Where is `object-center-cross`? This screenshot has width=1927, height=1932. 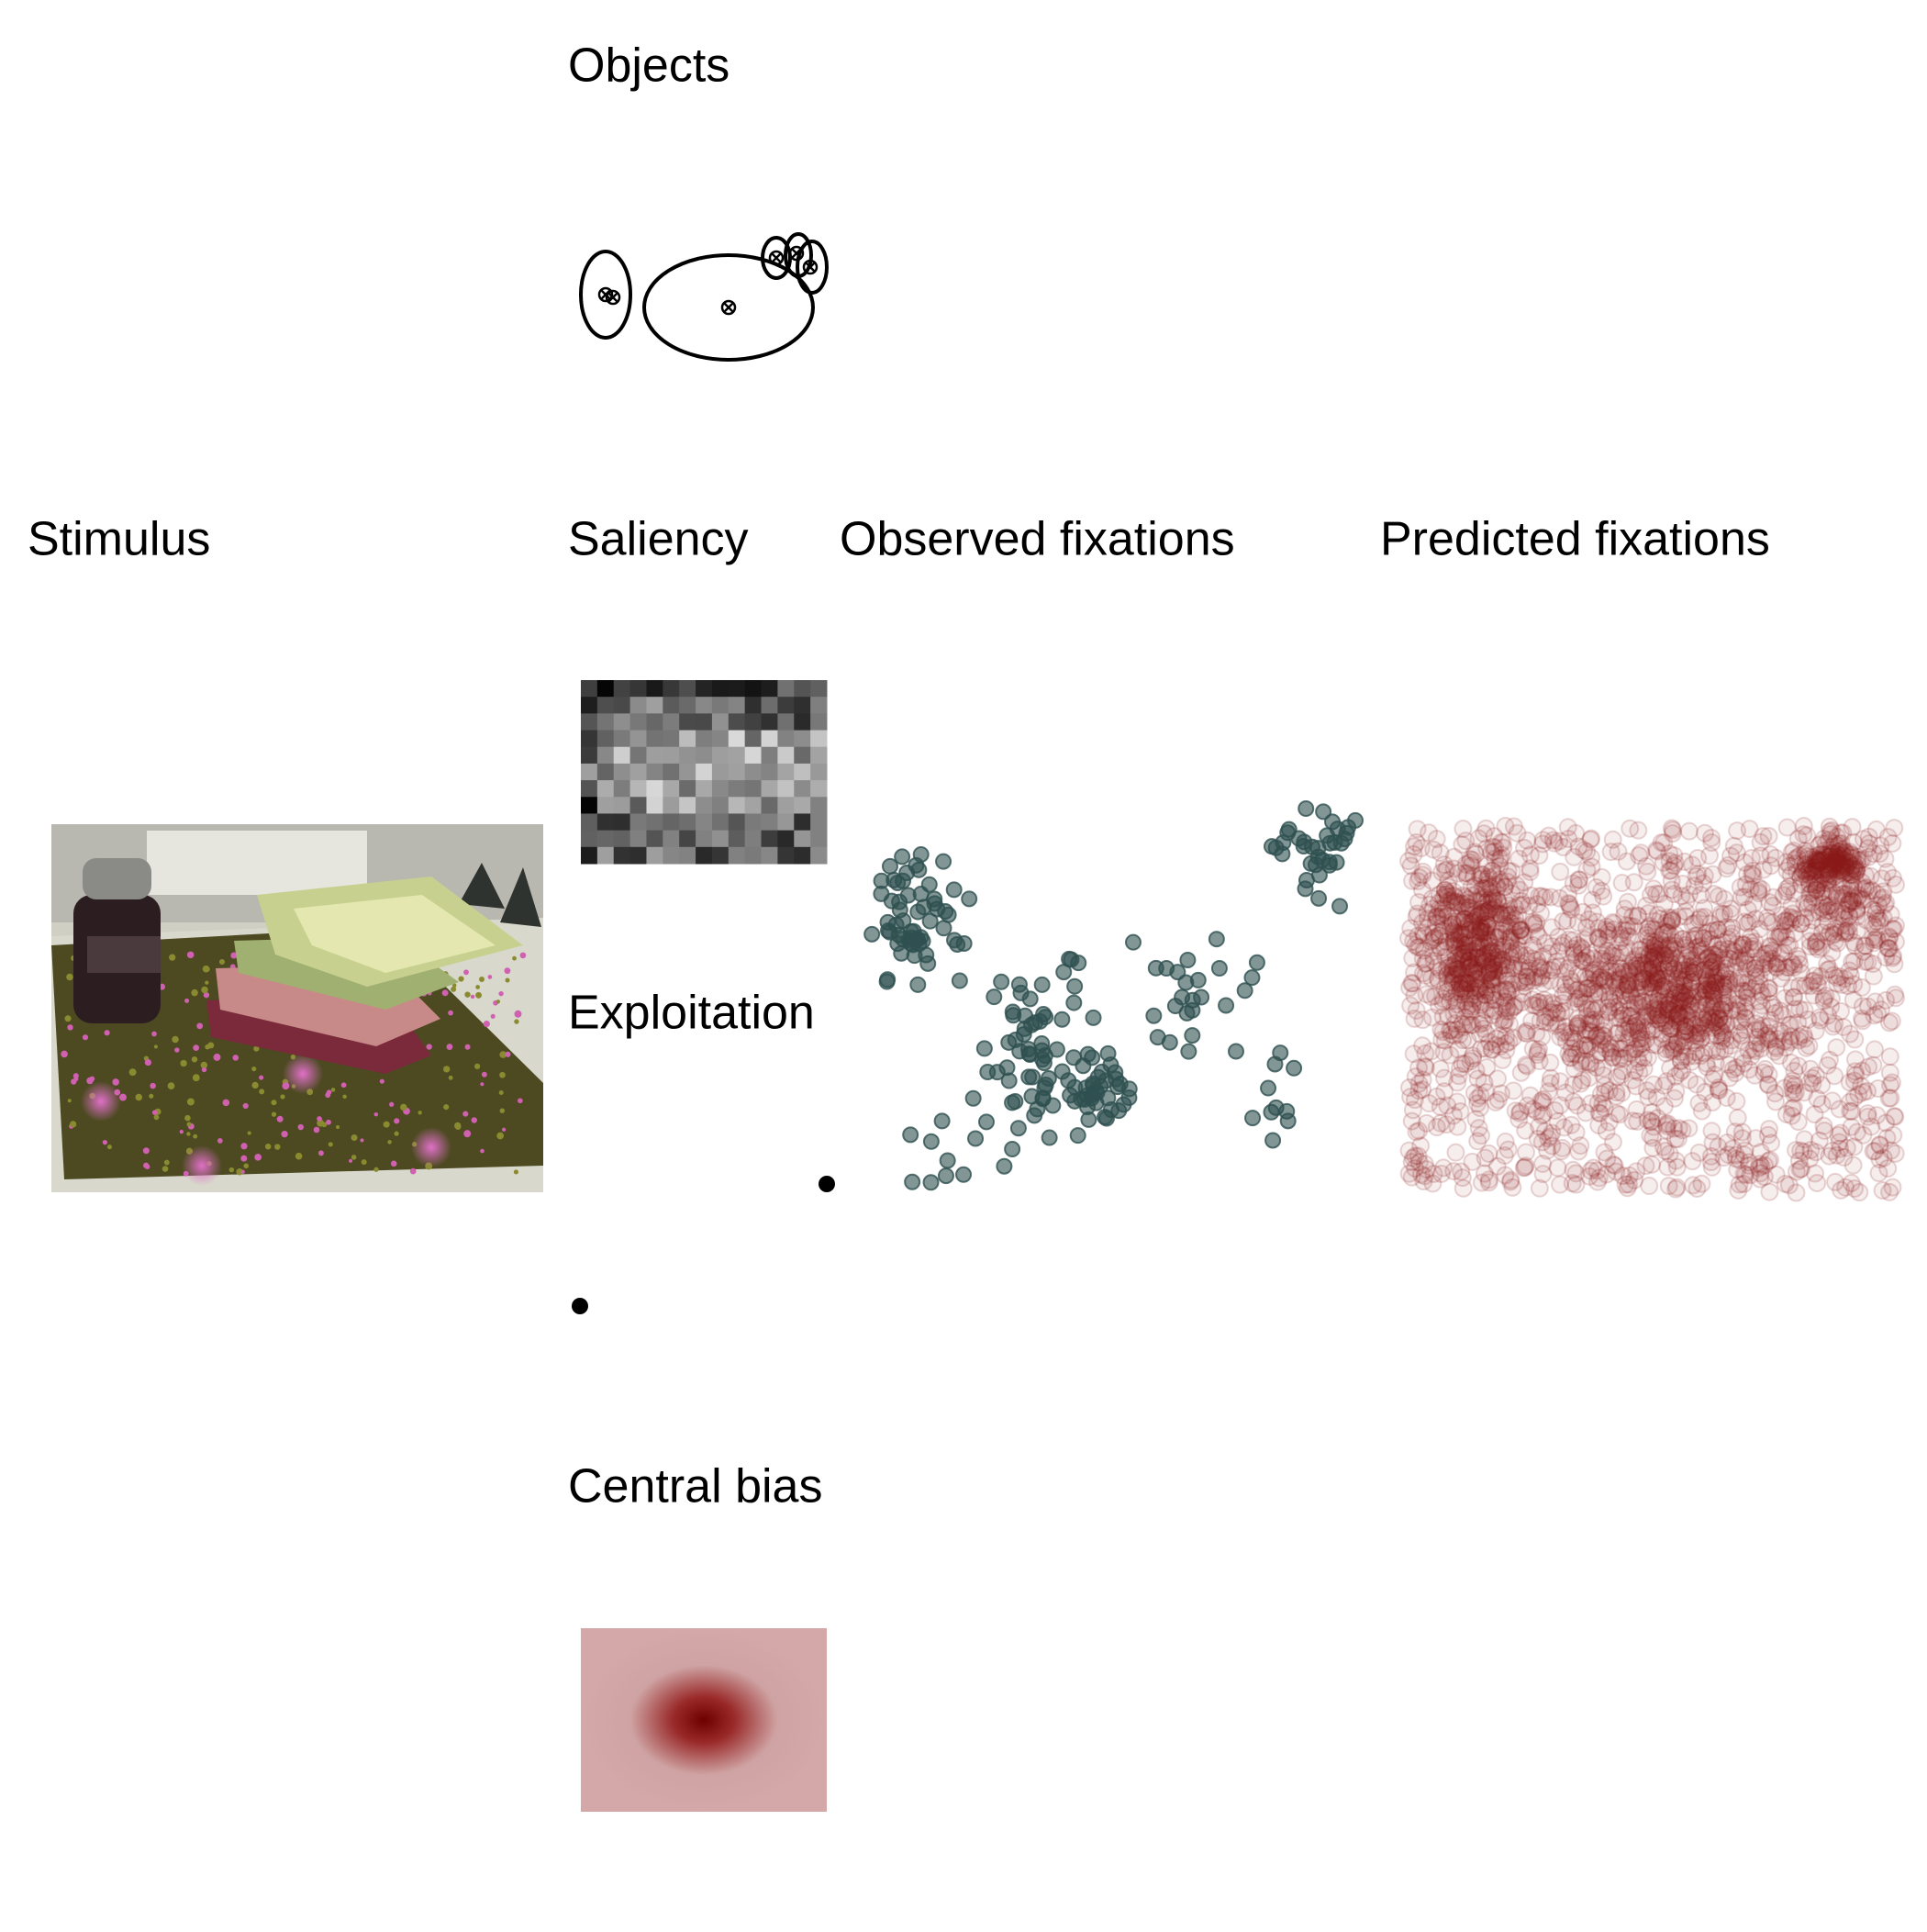 object-center-cross is located at coordinates (776, 257).